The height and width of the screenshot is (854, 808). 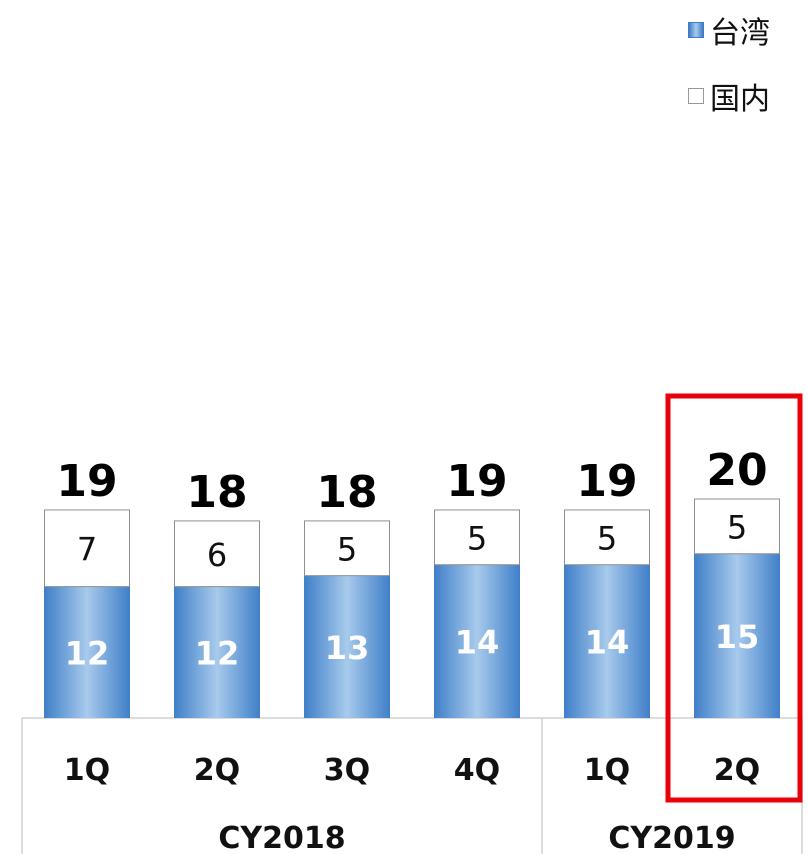 I want to click on value-label-domestic-3: 5, so click(x=477, y=538).